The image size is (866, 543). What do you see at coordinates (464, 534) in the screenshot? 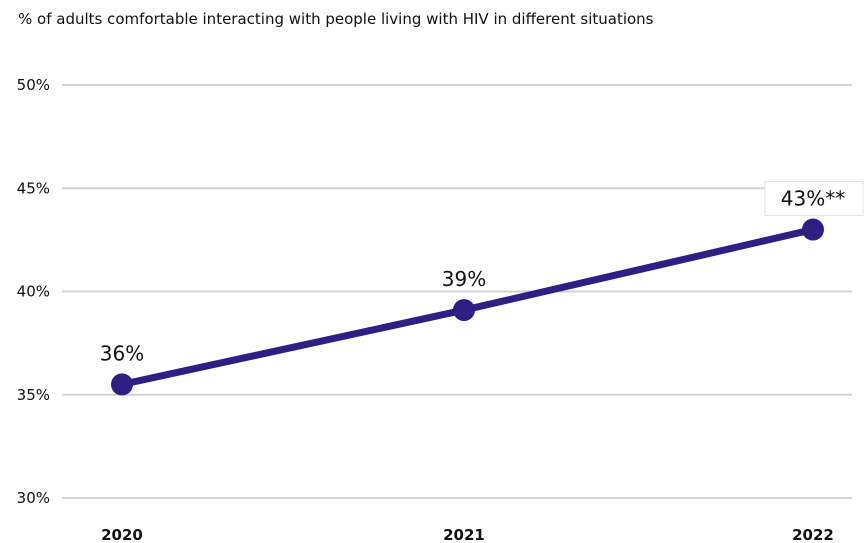
I see `x-tick-label: 2021` at bounding box center [464, 534].